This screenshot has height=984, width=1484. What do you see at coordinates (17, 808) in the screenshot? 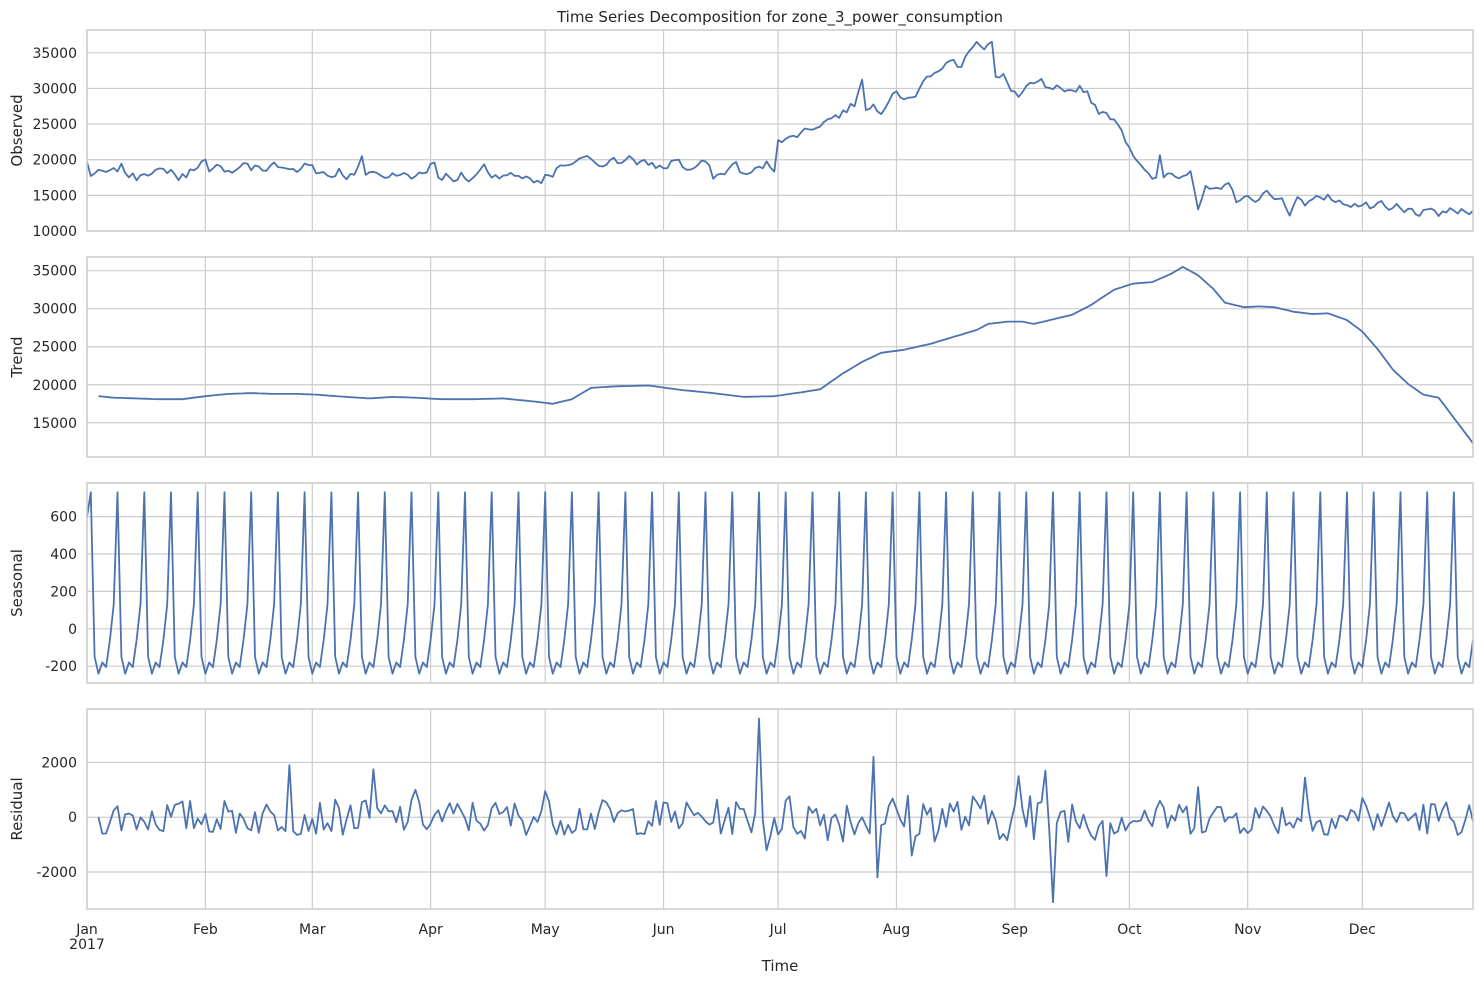
I see `y-axis-label: Residual` at bounding box center [17, 808].